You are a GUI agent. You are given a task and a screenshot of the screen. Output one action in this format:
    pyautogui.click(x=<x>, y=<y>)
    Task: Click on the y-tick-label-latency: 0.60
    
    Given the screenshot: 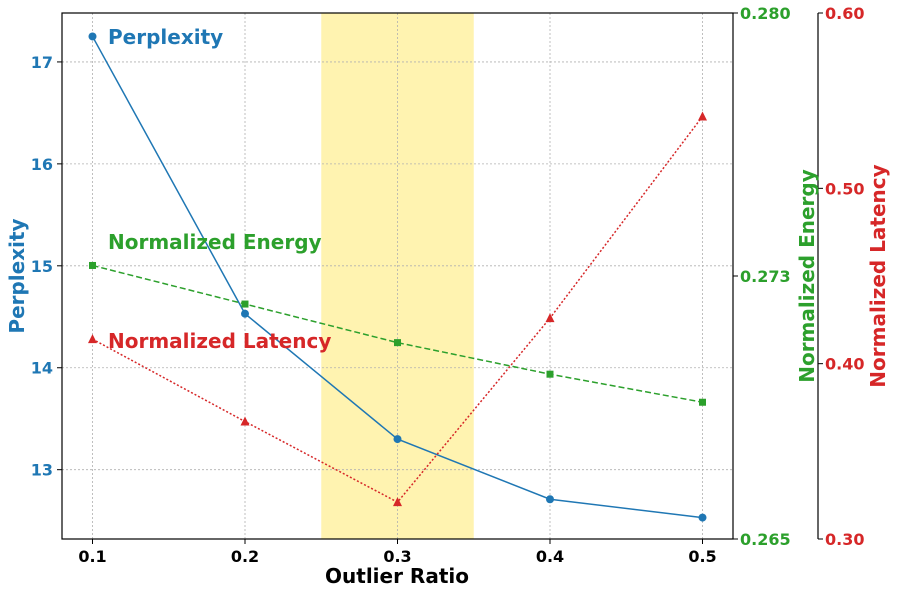 What is the action you would take?
    pyautogui.click(x=844, y=13)
    